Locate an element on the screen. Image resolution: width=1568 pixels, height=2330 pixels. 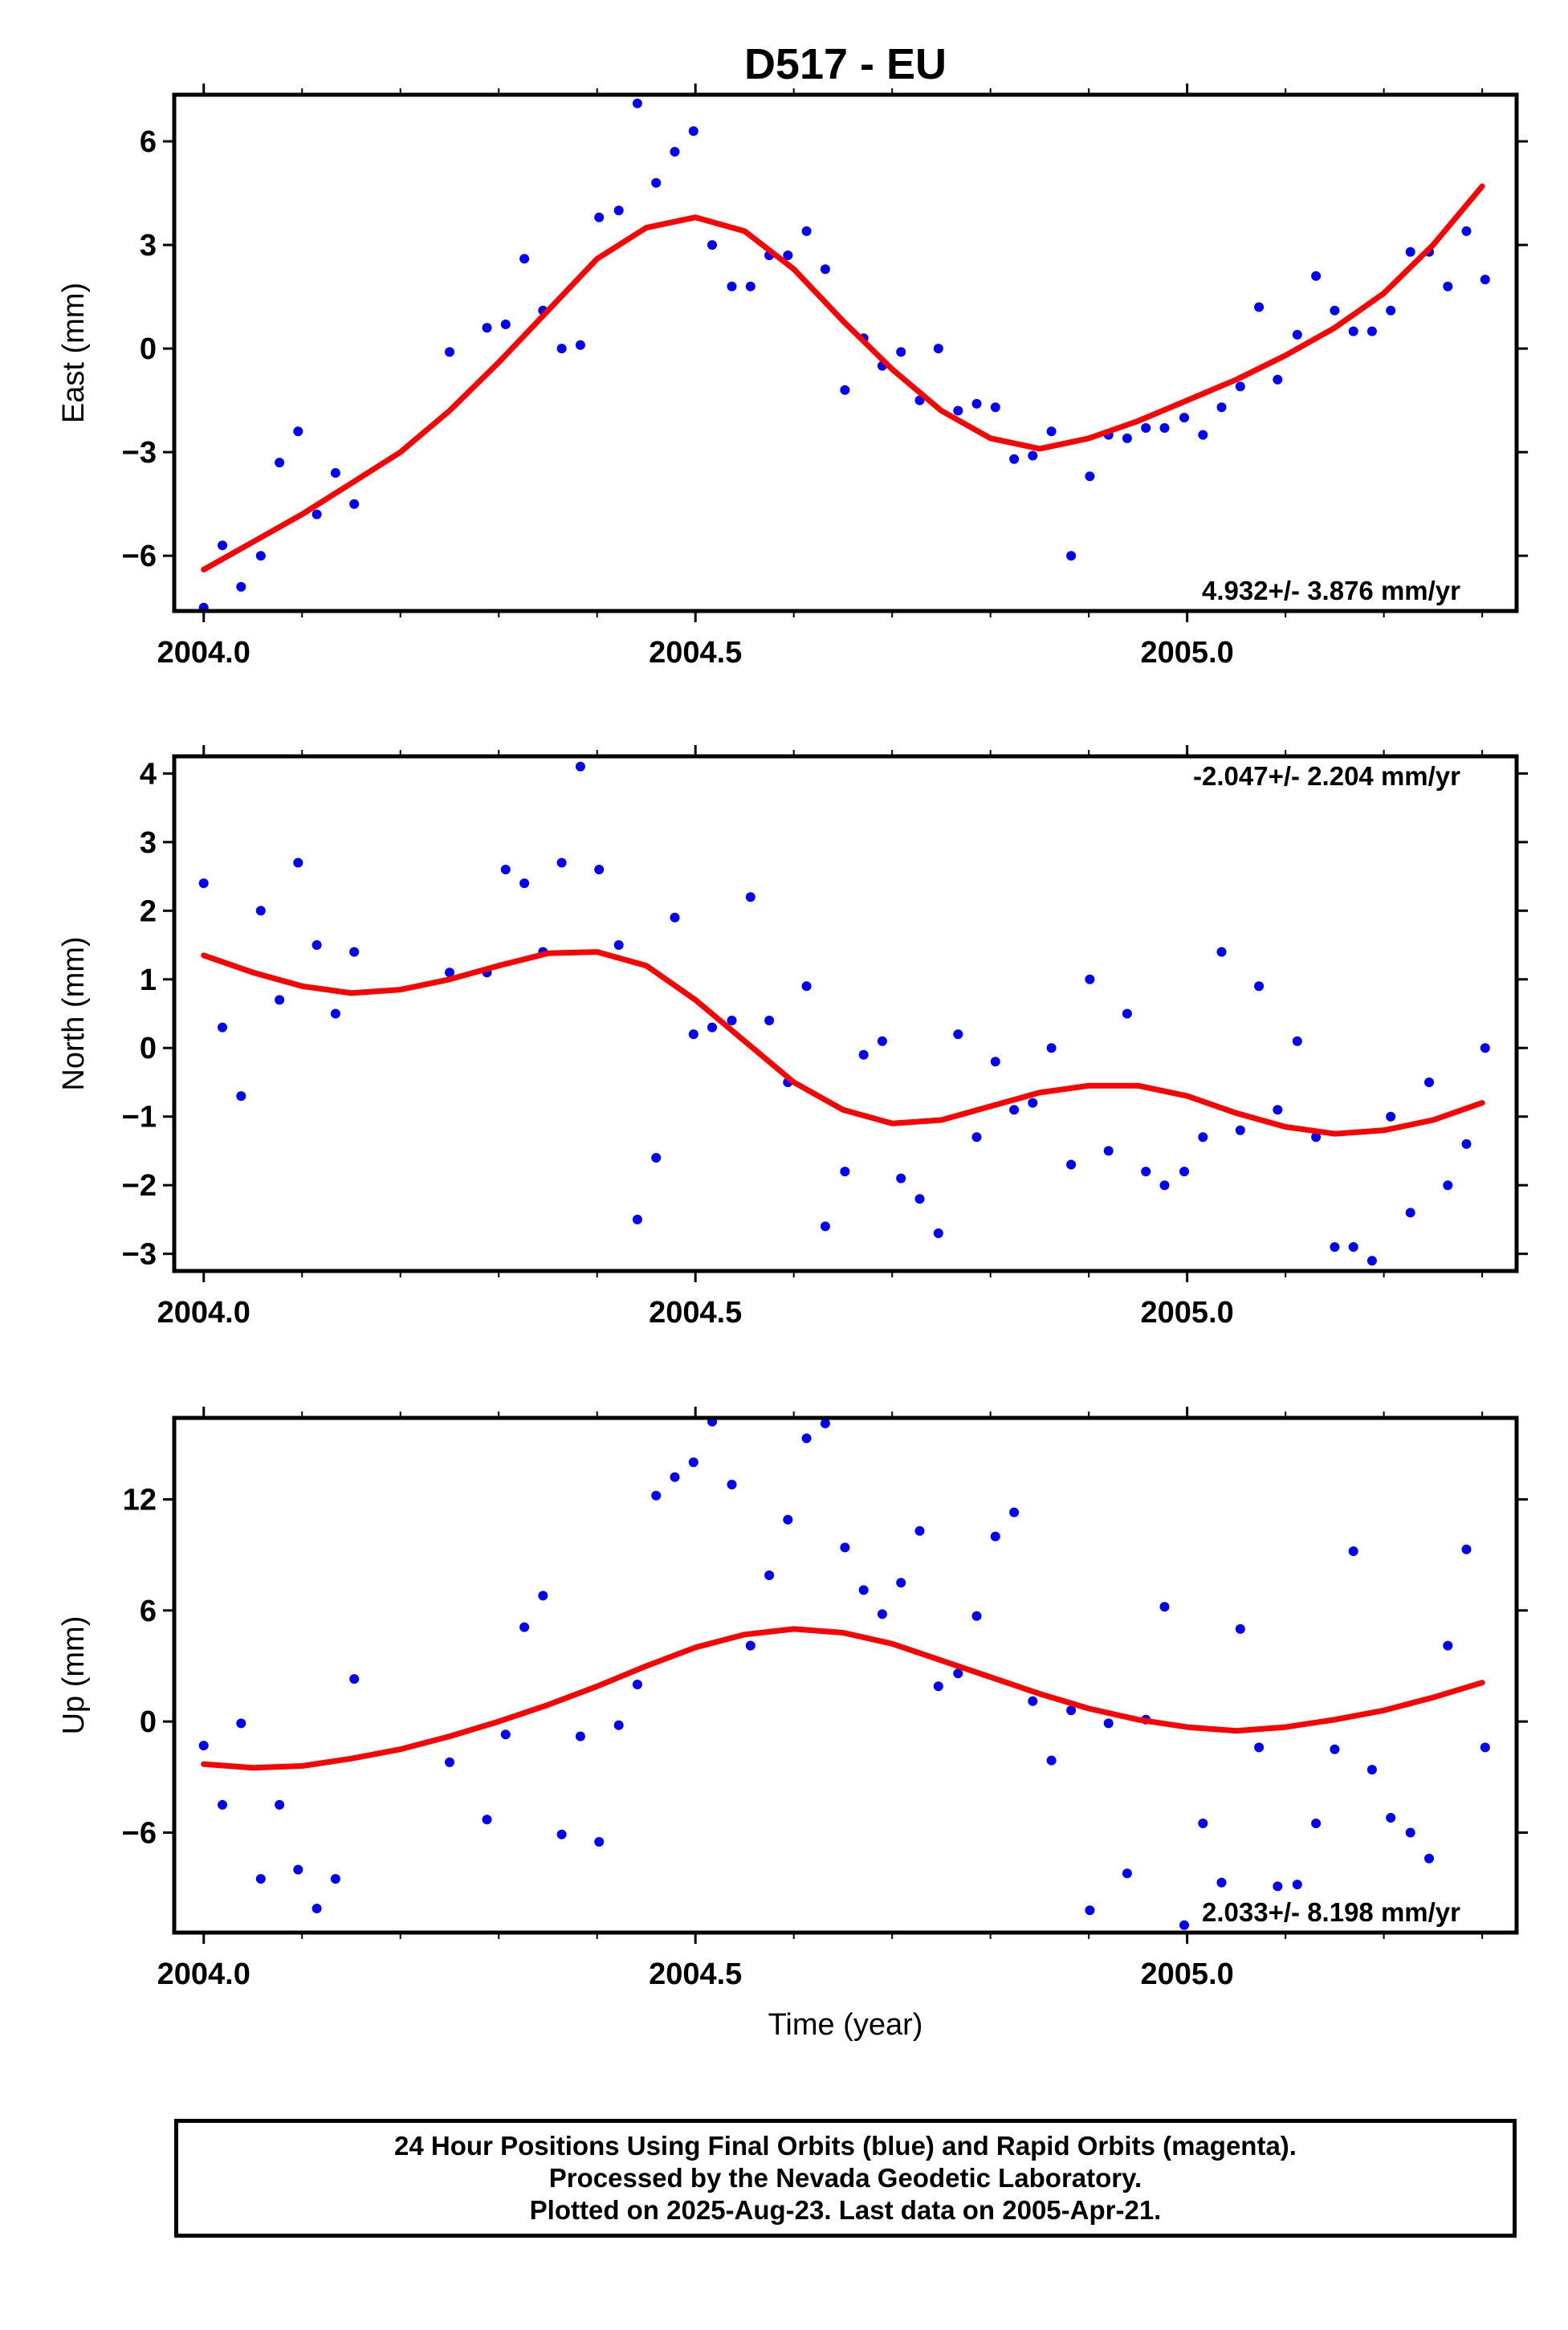
y-tick-label: −1 is located at coordinates (139, 1117).